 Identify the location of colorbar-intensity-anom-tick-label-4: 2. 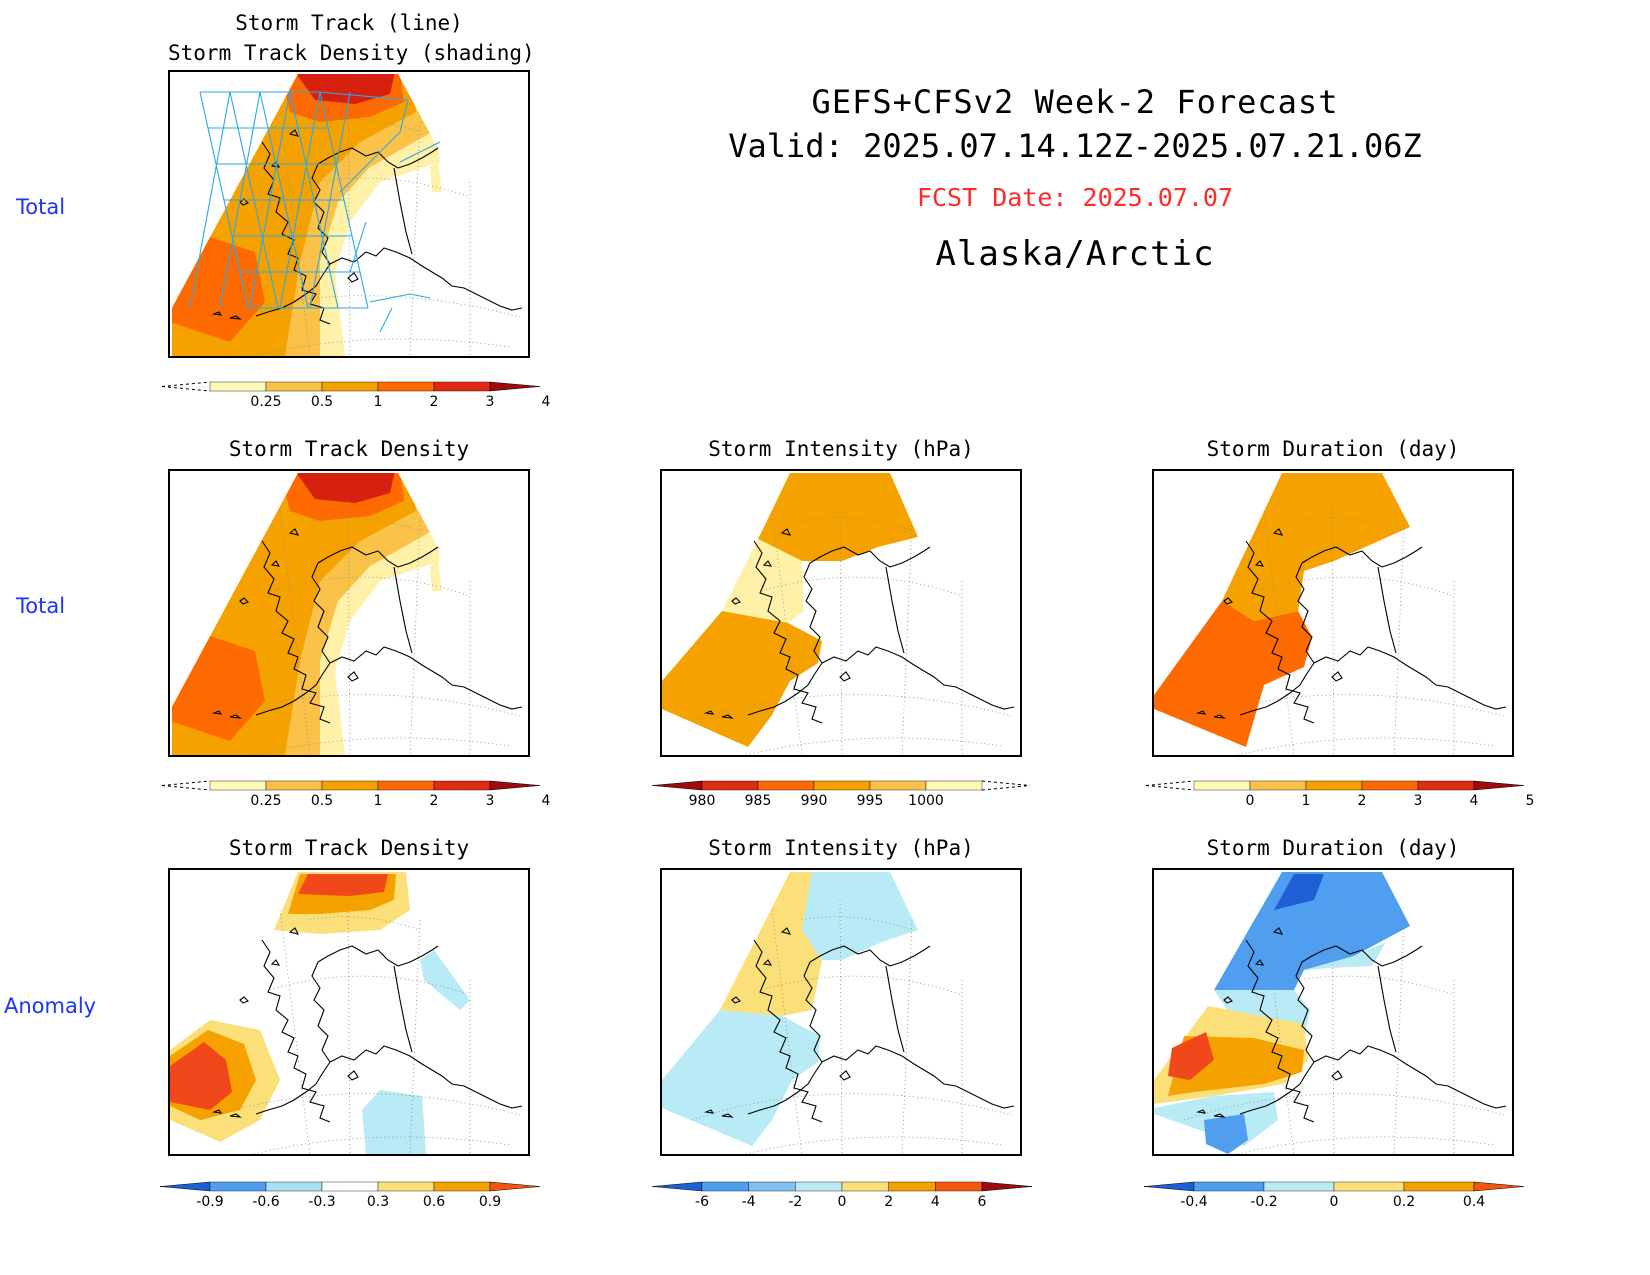
(888, 1202).